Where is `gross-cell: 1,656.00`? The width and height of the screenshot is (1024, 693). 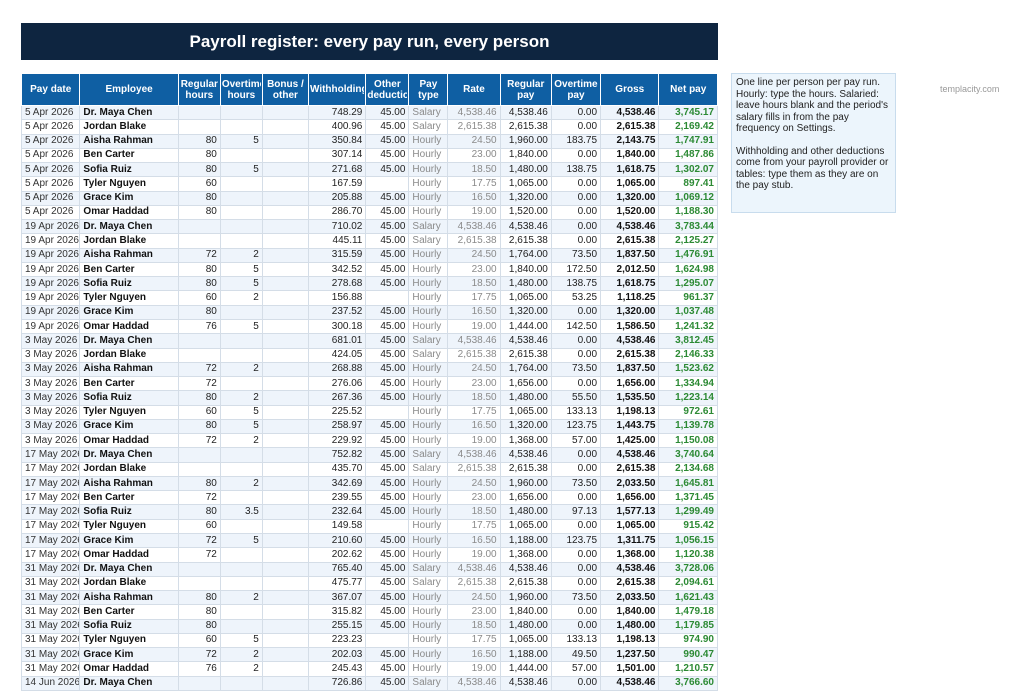 gross-cell: 1,656.00 is located at coordinates (630, 498).